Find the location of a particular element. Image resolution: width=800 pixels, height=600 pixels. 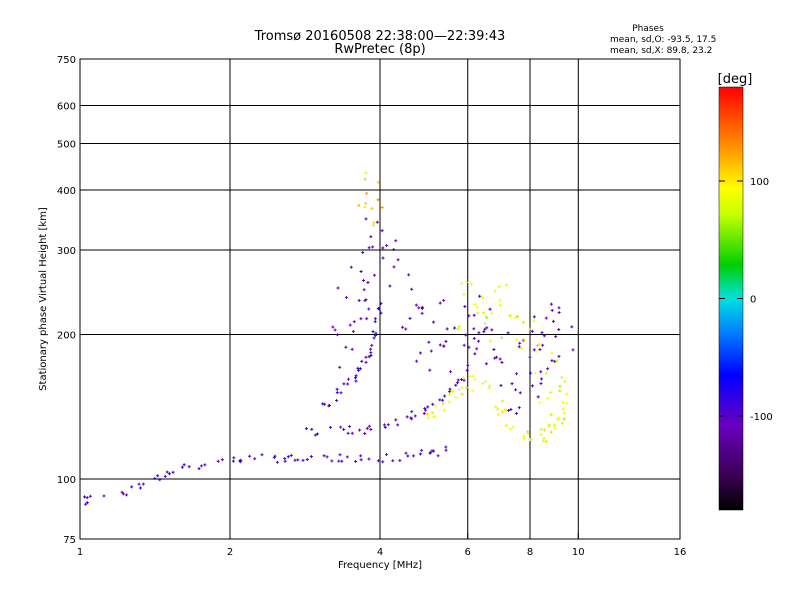

phase-o-stats: mean, sd,O: -93.5, 17.5 is located at coordinates (663, 40).